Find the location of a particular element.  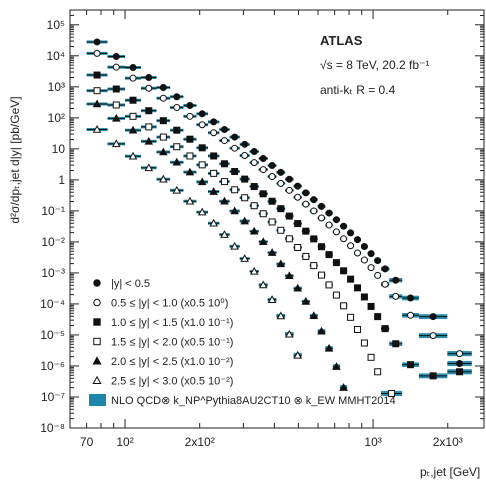

jet-algorithm-label: anti-kₜ R = 0.4 is located at coordinates (358, 90).